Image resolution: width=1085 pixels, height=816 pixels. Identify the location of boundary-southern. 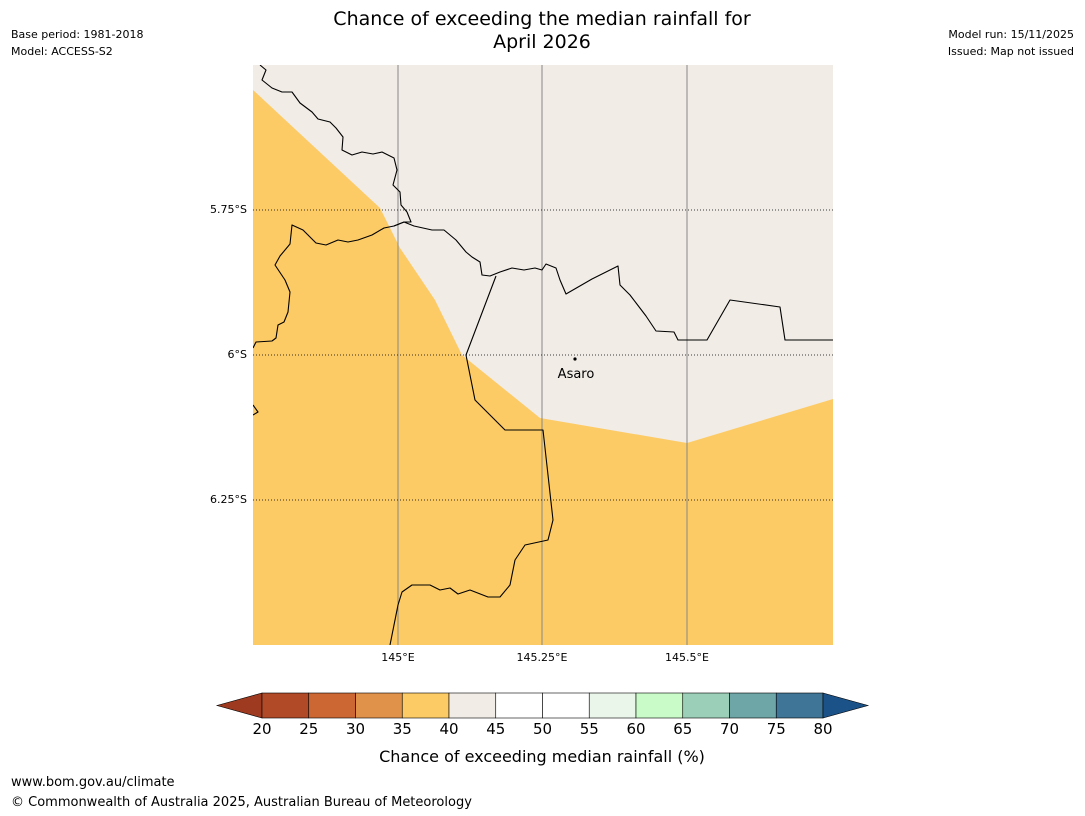
(471, 460).